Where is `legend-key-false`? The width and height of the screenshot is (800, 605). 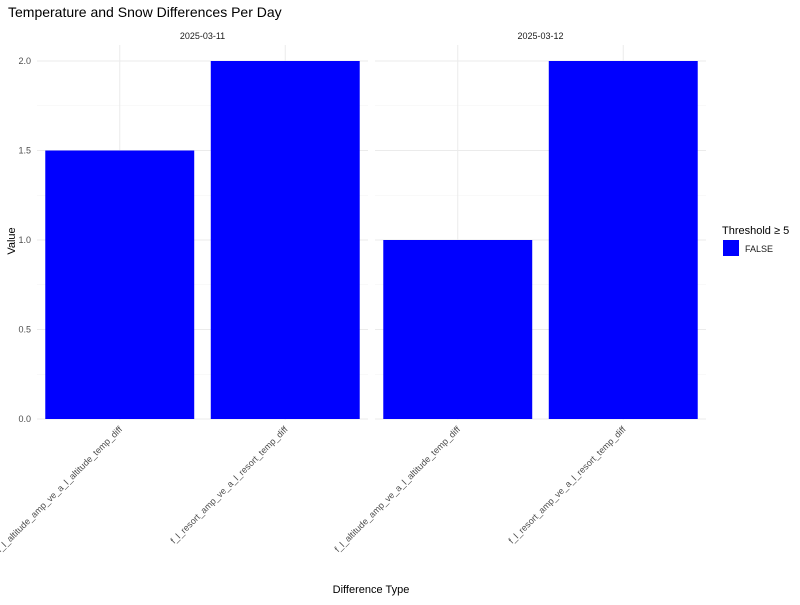 legend-key-false is located at coordinates (731, 248).